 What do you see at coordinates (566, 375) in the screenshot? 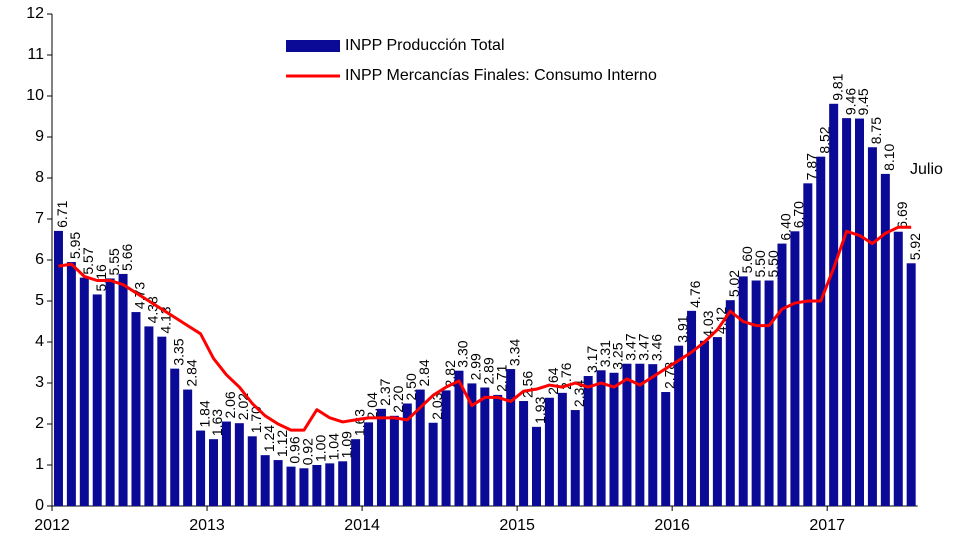
I see `data-label: 2.76` at bounding box center [566, 375].